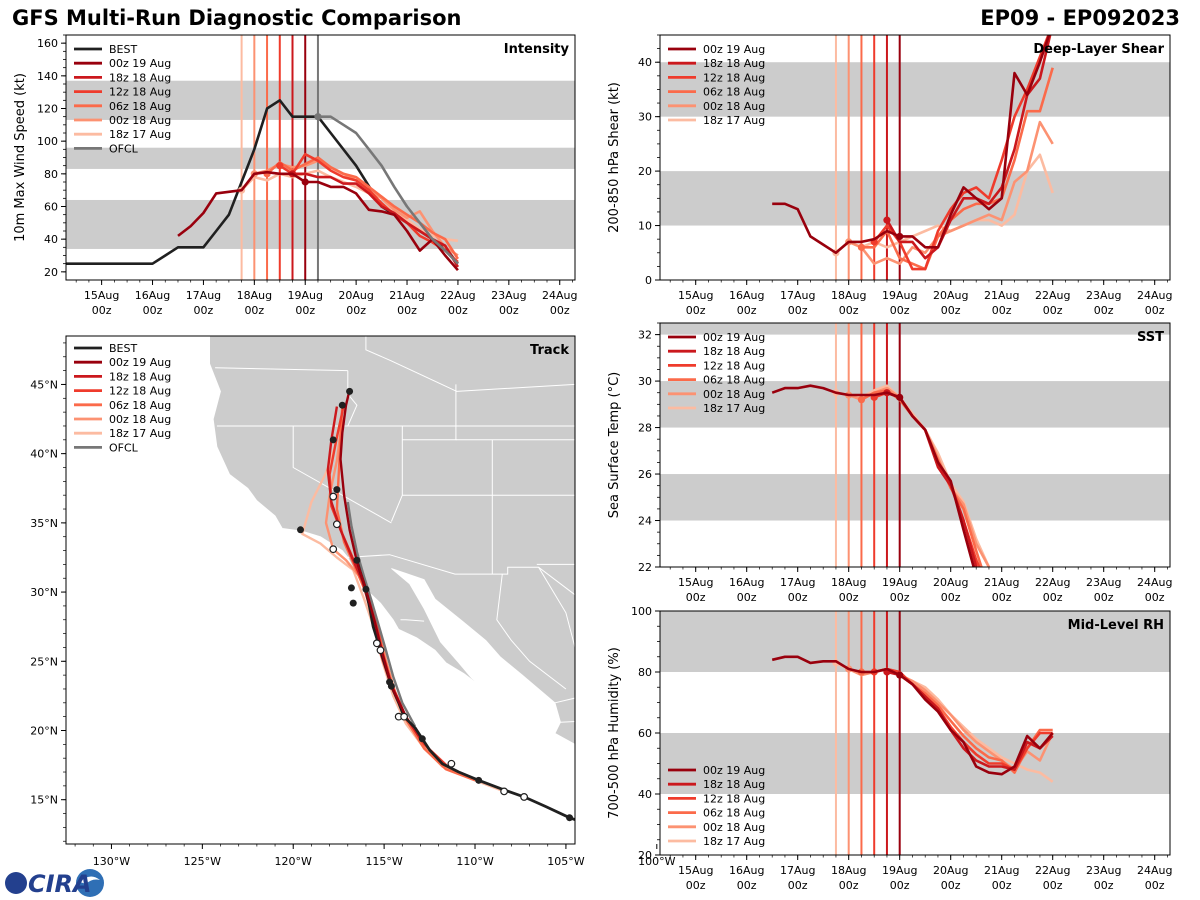 This screenshot has height=900, width=1200. I want to click on y-tick-label: 80, so click(645, 672).